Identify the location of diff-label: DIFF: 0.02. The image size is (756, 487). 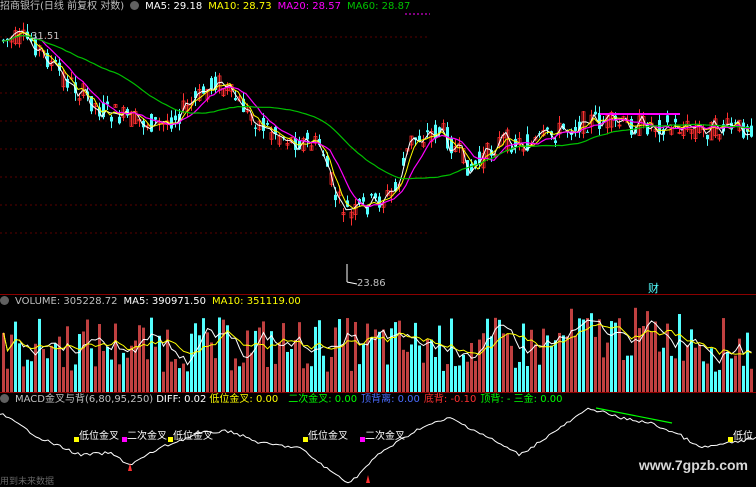
(181, 399).